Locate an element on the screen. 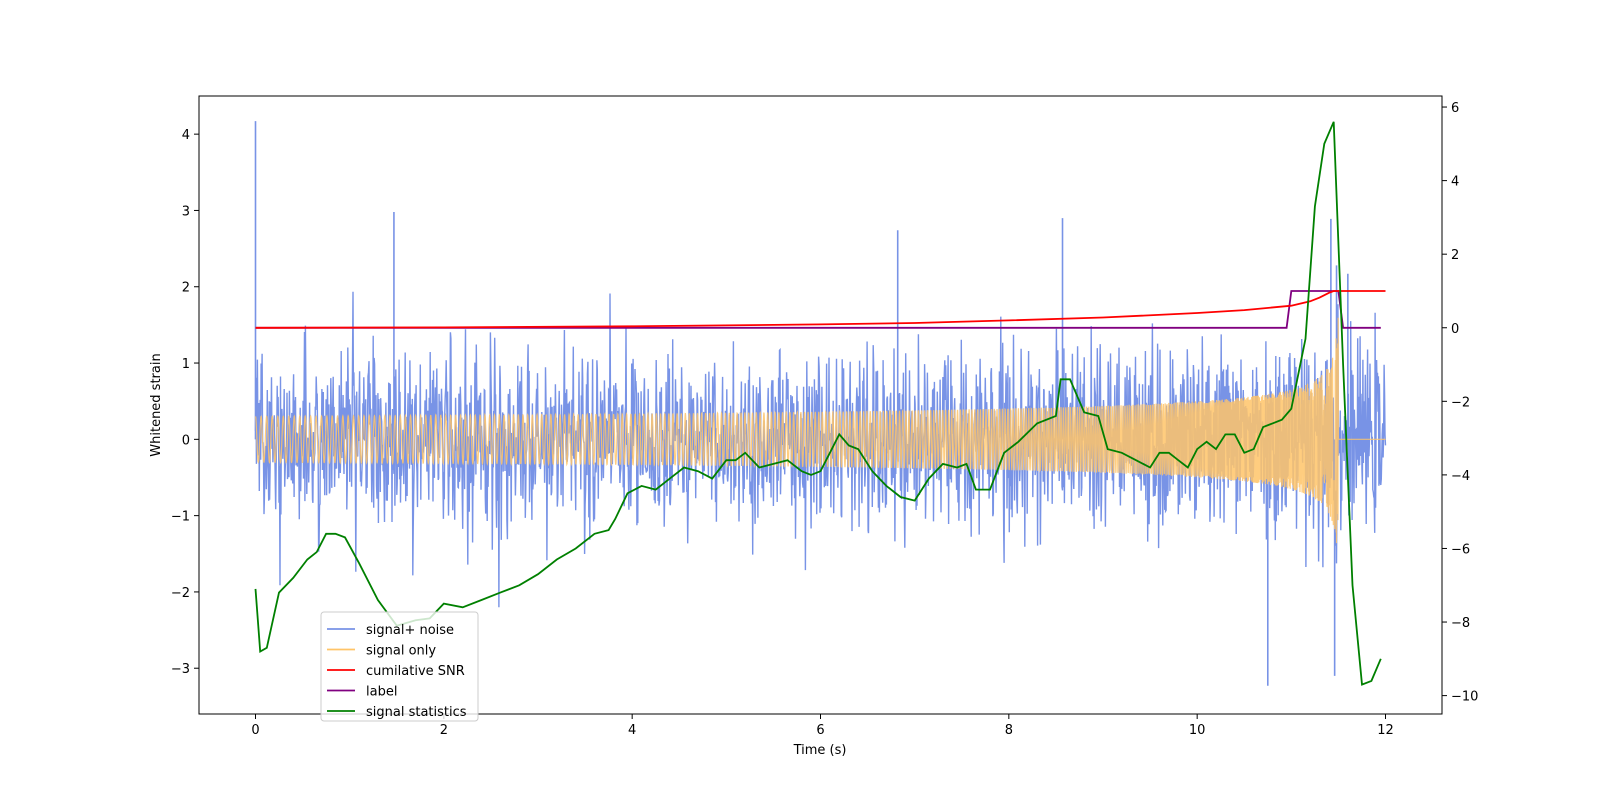 This screenshot has width=1600, height=804. y-right-tick-label: 4 is located at coordinates (1455, 182).